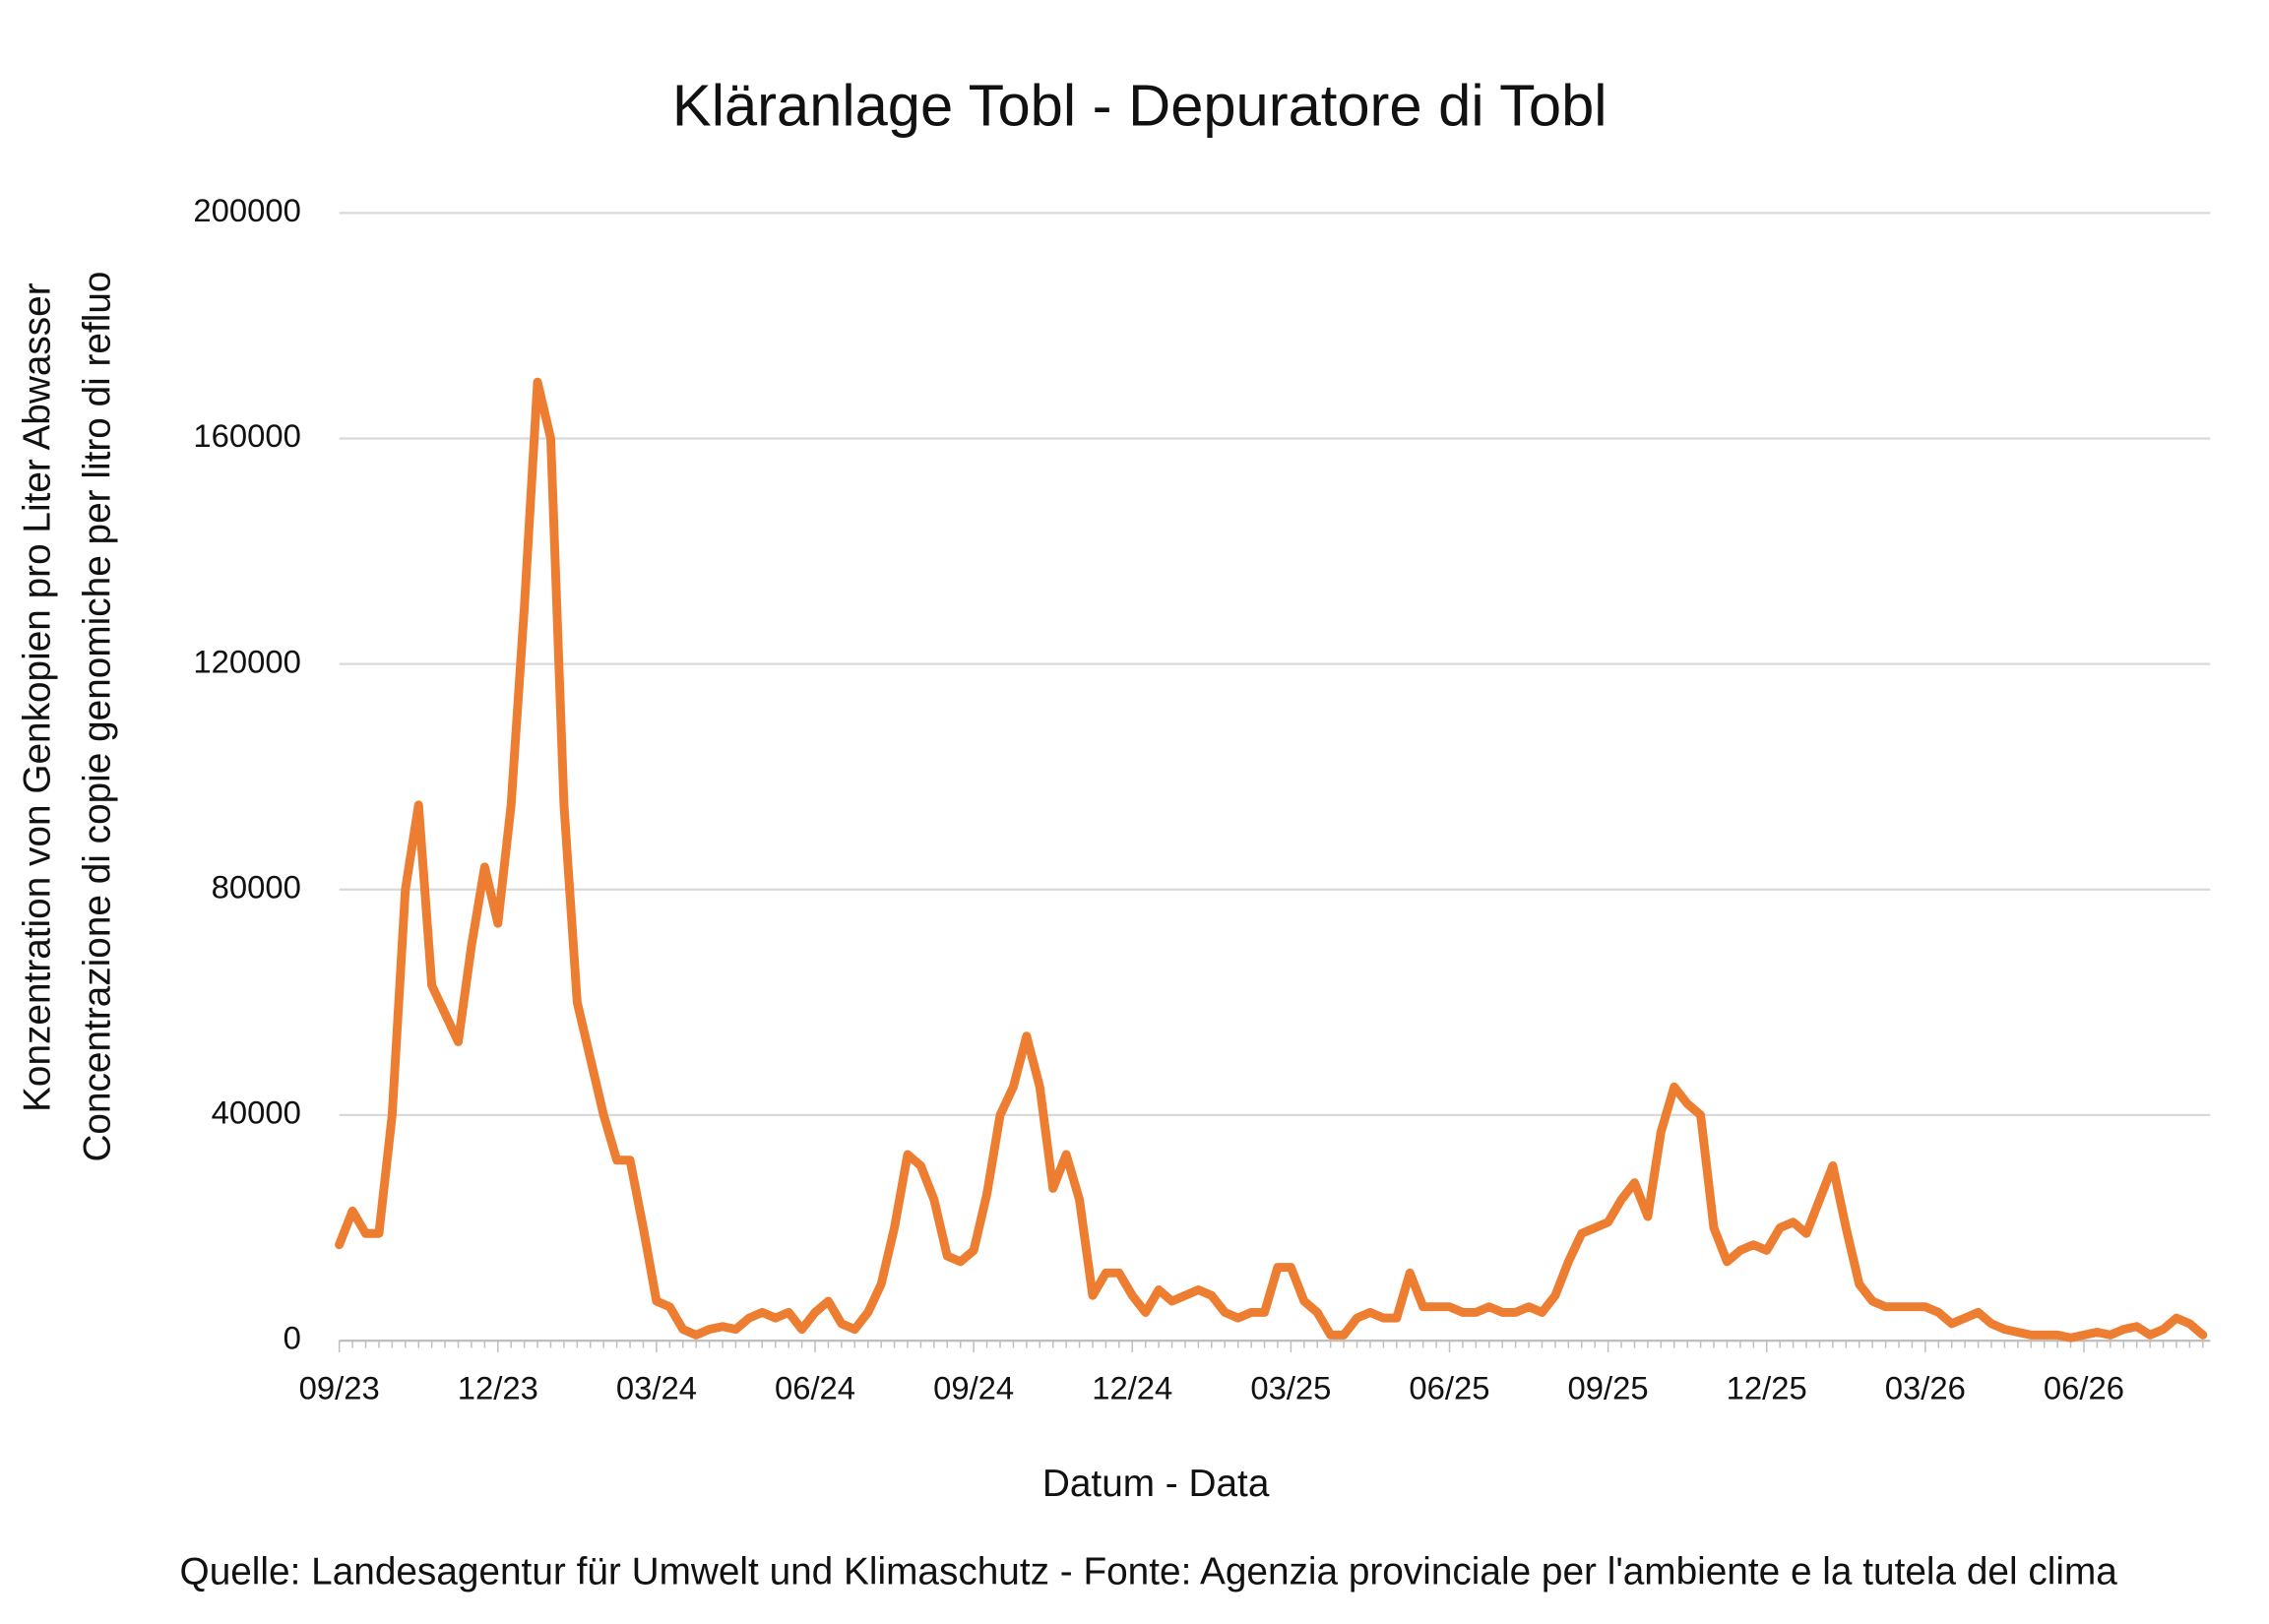 This screenshot has height=1624, width=2269. Describe the element at coordinates (656, 1387) in the screenshot. I see `x-tick-label: 03/24` at that location.